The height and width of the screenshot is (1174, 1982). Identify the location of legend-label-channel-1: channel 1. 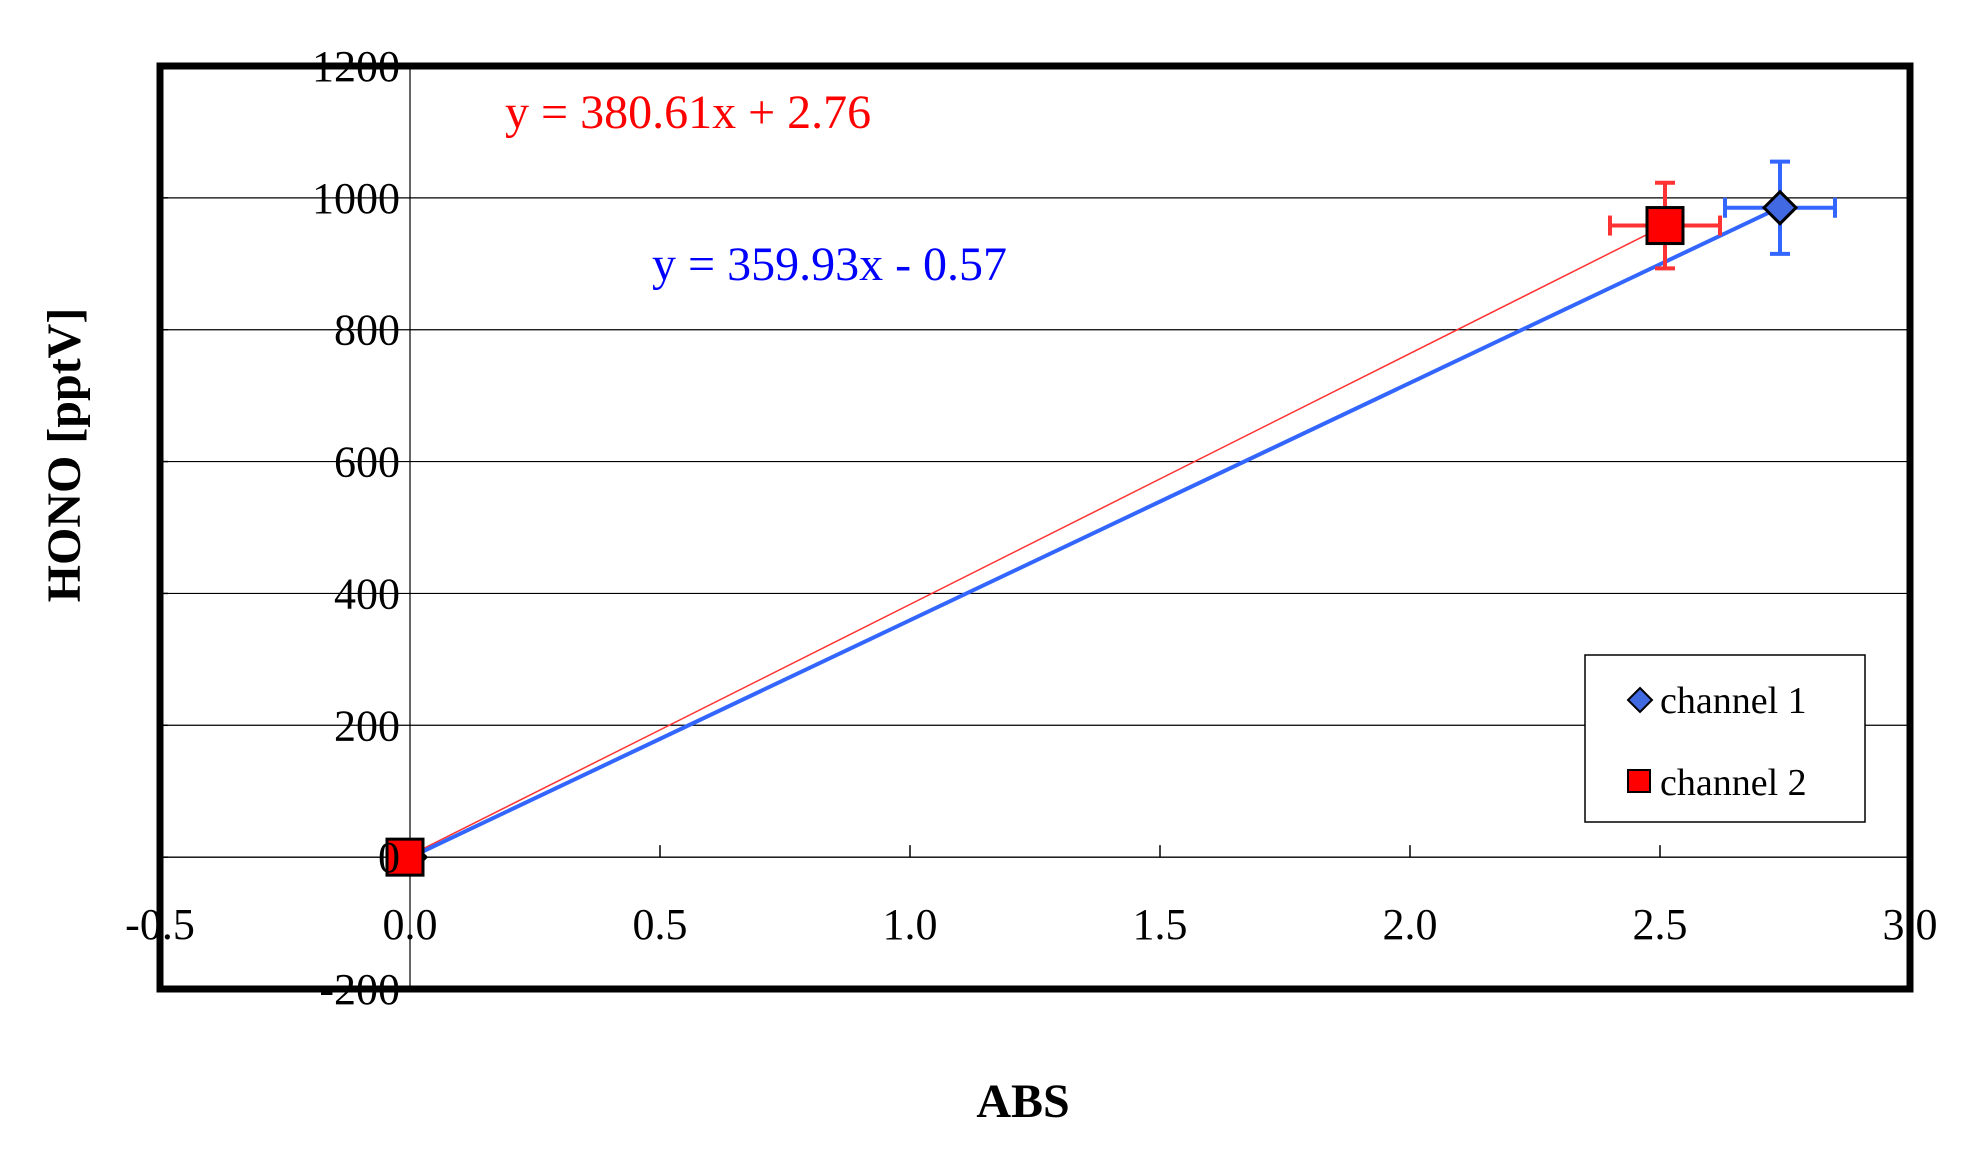
(1733, 701).